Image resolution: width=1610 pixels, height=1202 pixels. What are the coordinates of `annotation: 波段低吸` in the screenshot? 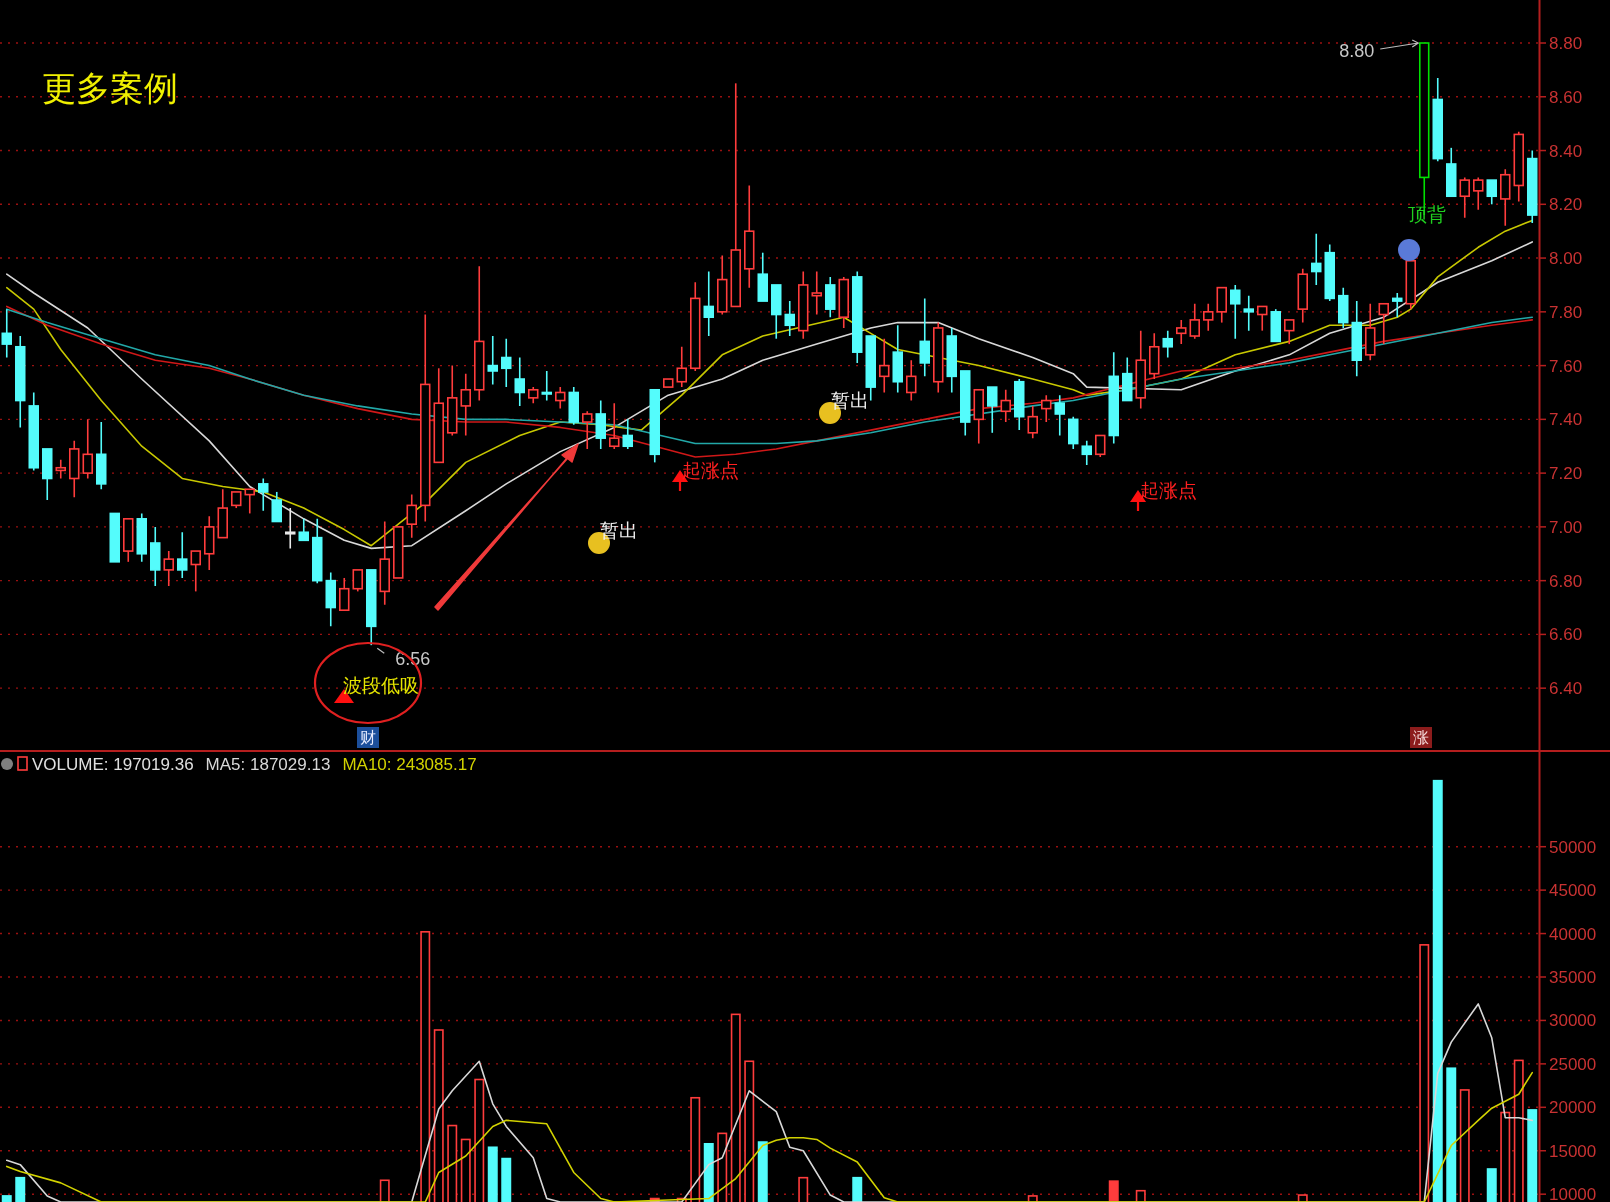 It's located at (381, 685).